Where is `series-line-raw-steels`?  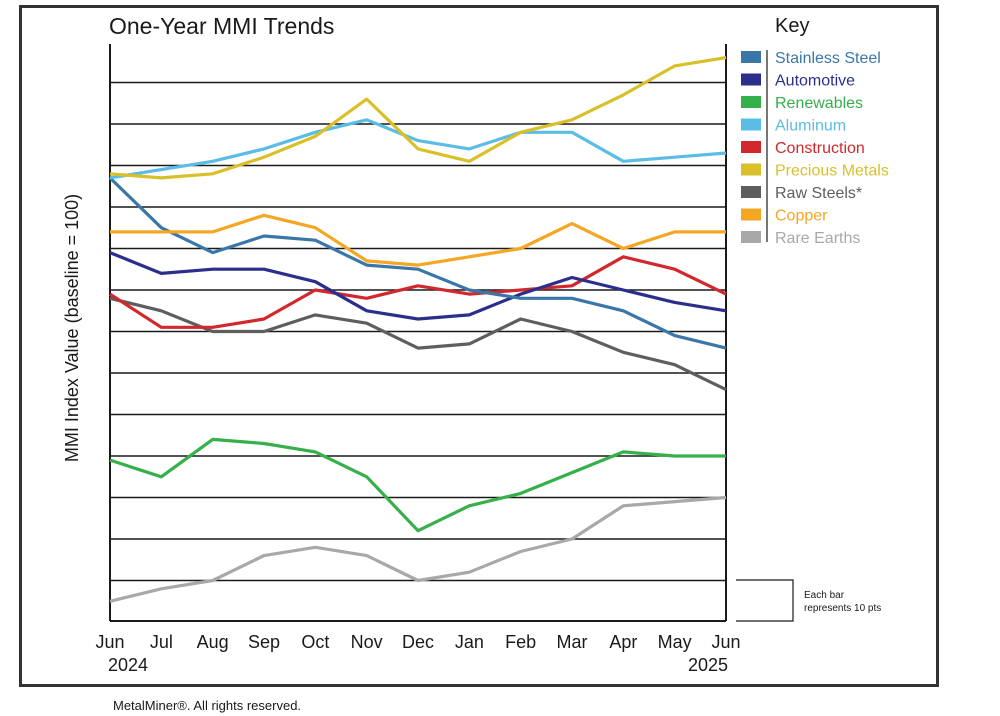
series-line-raw-steels is located at coordinates (418, 344).